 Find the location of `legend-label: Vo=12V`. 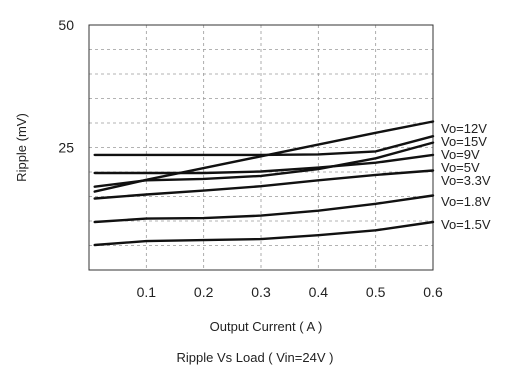

legend-label: Vo=12V is located at coordinates (464, 128).